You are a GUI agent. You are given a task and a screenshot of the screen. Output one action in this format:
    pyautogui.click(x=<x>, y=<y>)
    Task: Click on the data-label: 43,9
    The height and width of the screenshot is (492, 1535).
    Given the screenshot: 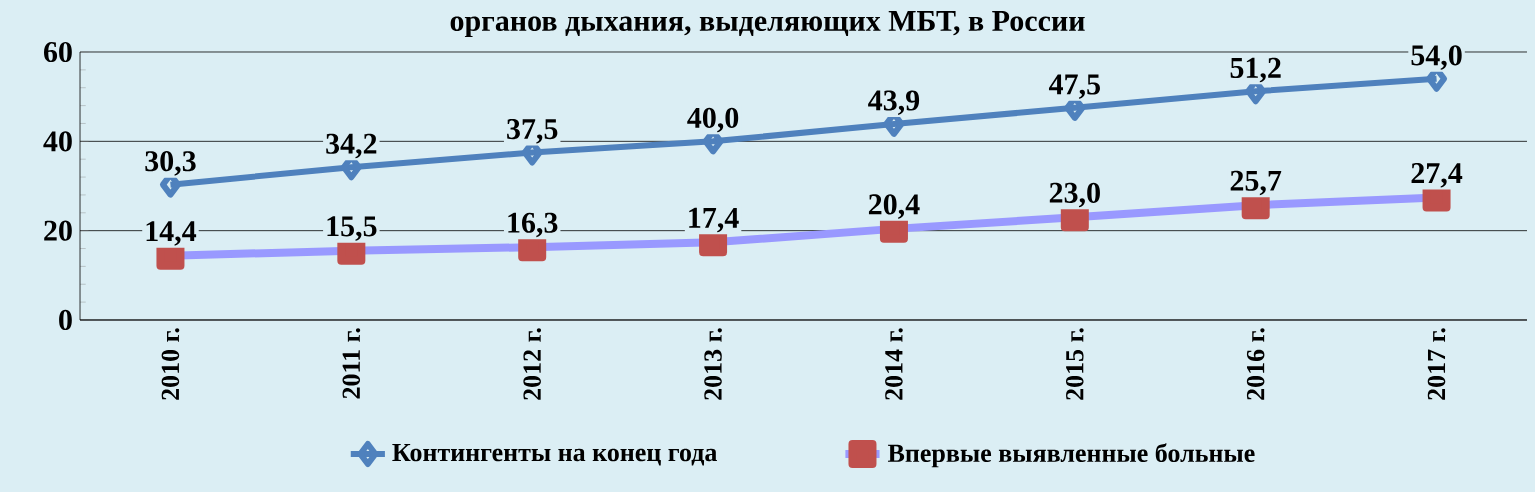 What is the action you would take?
    pyautogui.click(x=894, y=102)
    